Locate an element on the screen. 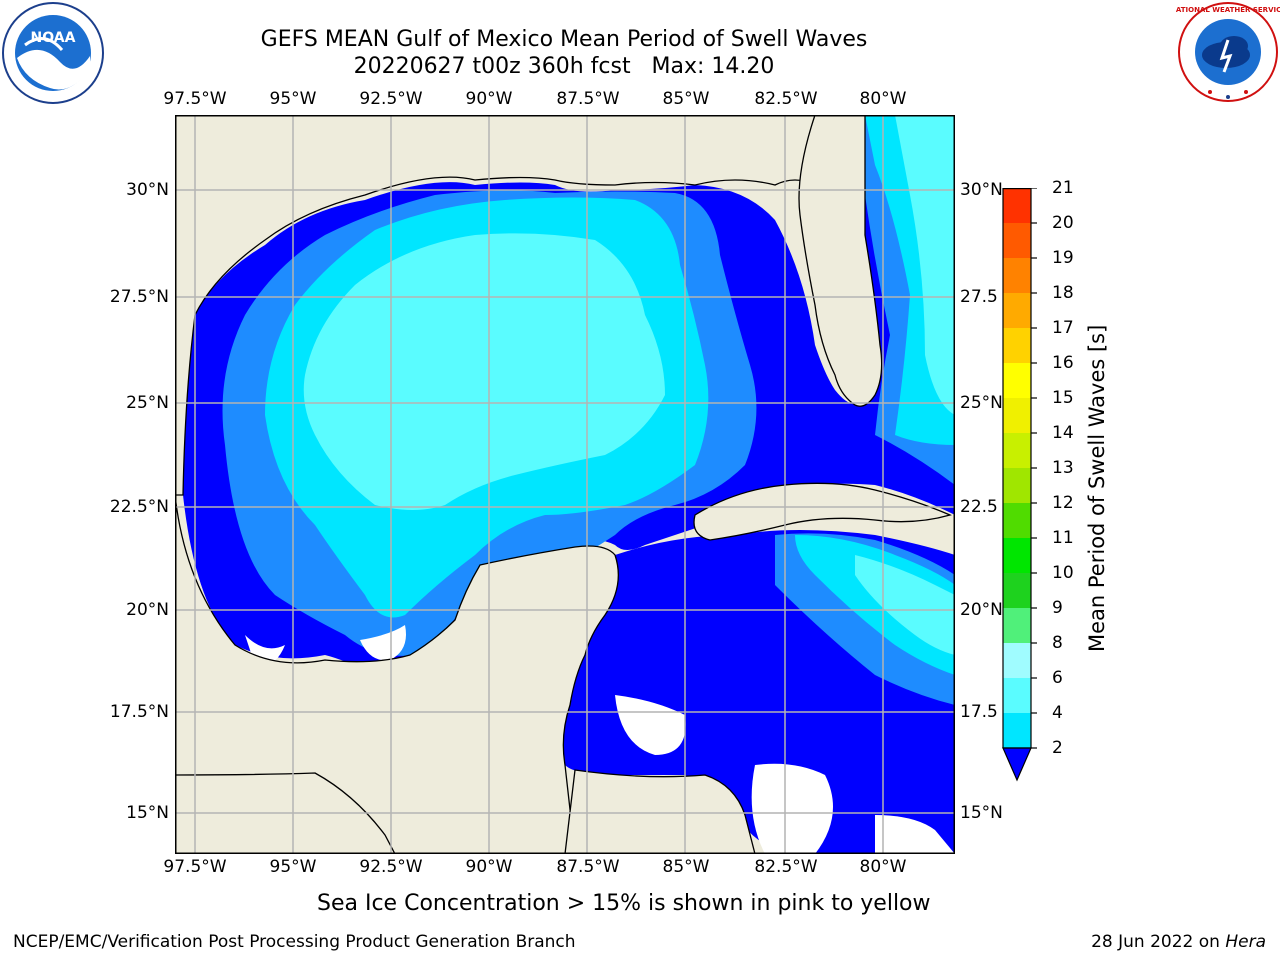 This screenshot has width=1280, height=960. lat-label-left: 25°N is located at coordinates (147, 403).